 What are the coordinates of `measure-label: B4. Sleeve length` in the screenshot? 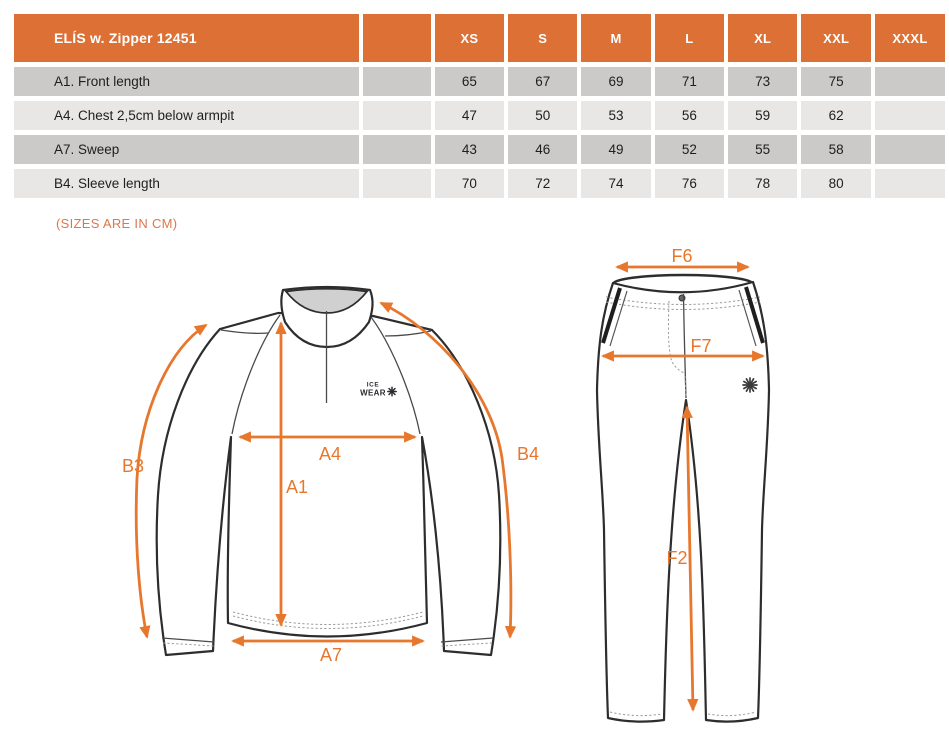 It's located at (186, 183).